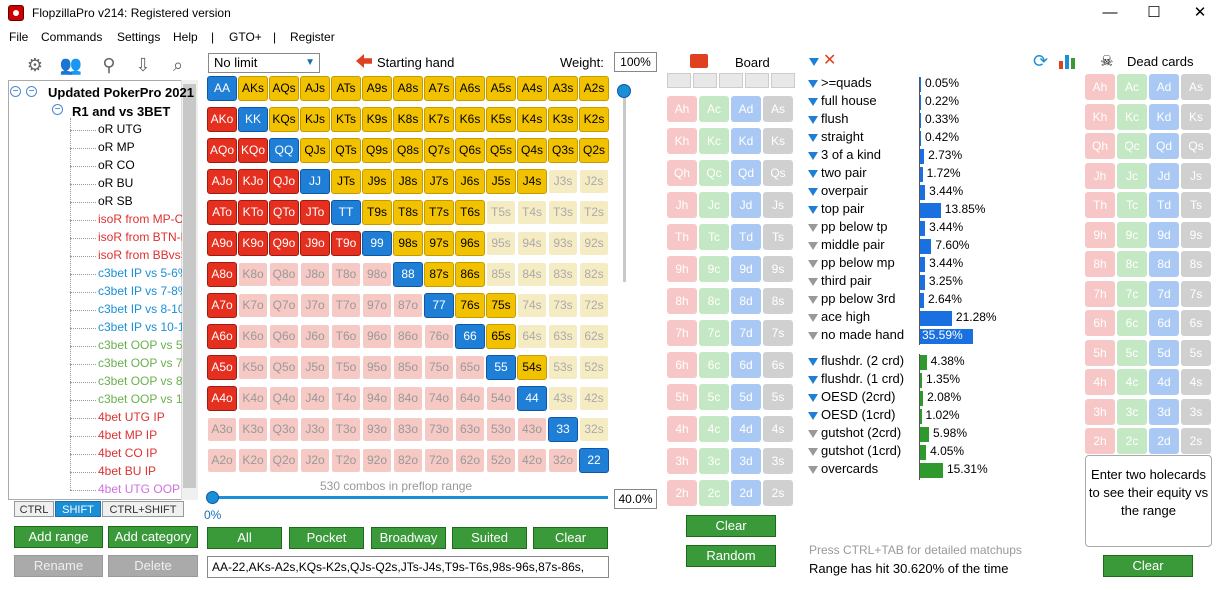 The width and height of the screenshot is (1227, 590). What do you see at coordinates (532, 212) in the screenshot?
I see `hand-cell-T4s: T4s` at bounding box center [532, 212].